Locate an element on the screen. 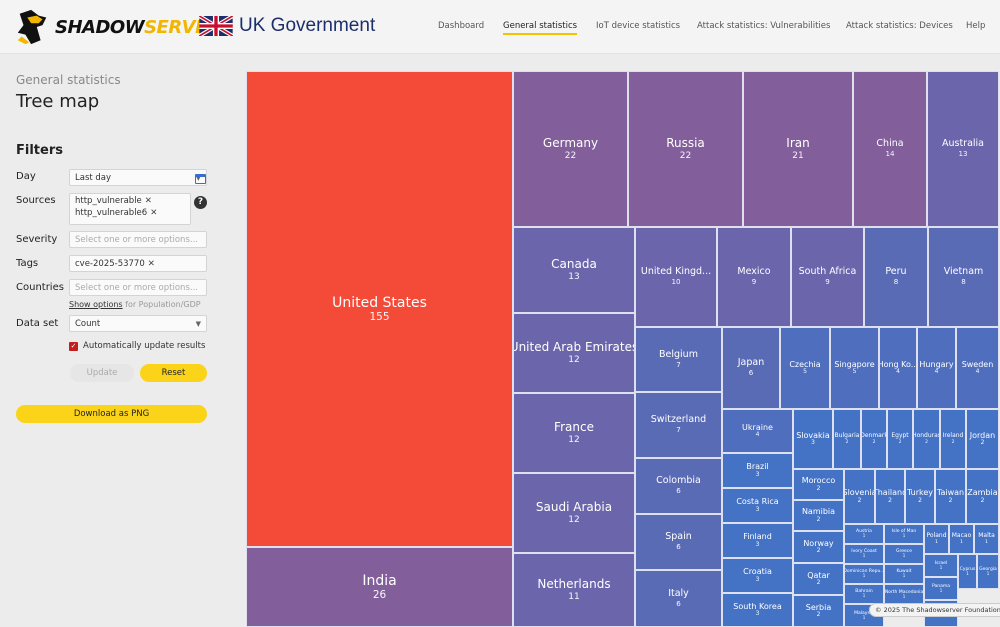 Image resolution: width=1000 pixels, height=627 pixels. treemap-cell: Ivory Coast 1 is located at coordinates (864, 554).